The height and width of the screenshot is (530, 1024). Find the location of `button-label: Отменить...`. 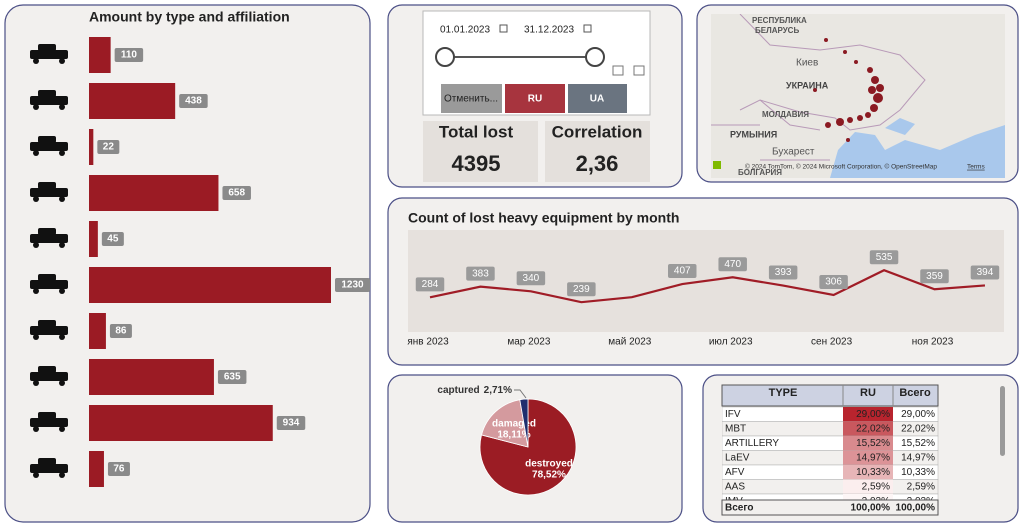

button-label: Отменить... is located at coordinates (471, 99).